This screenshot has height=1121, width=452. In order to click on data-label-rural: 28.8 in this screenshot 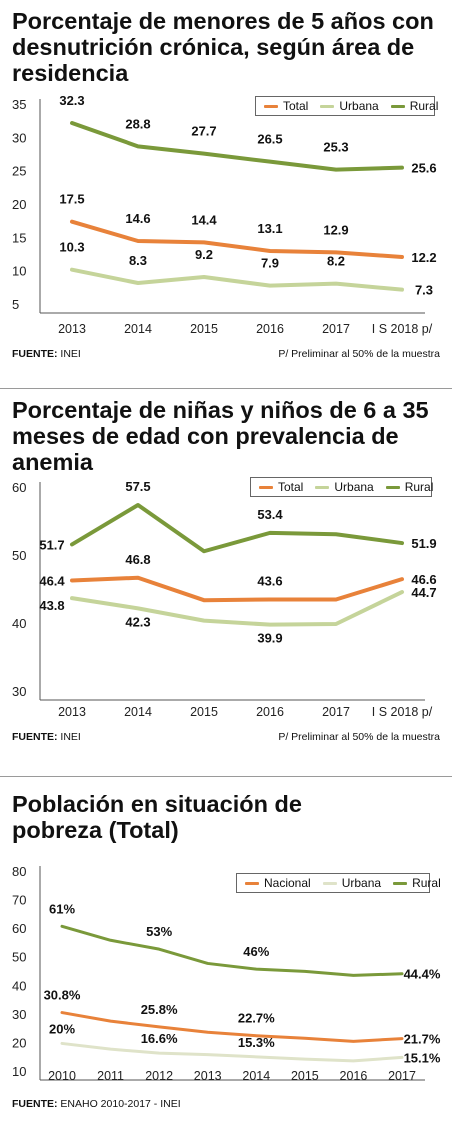, I will do `click(137, 123)`.